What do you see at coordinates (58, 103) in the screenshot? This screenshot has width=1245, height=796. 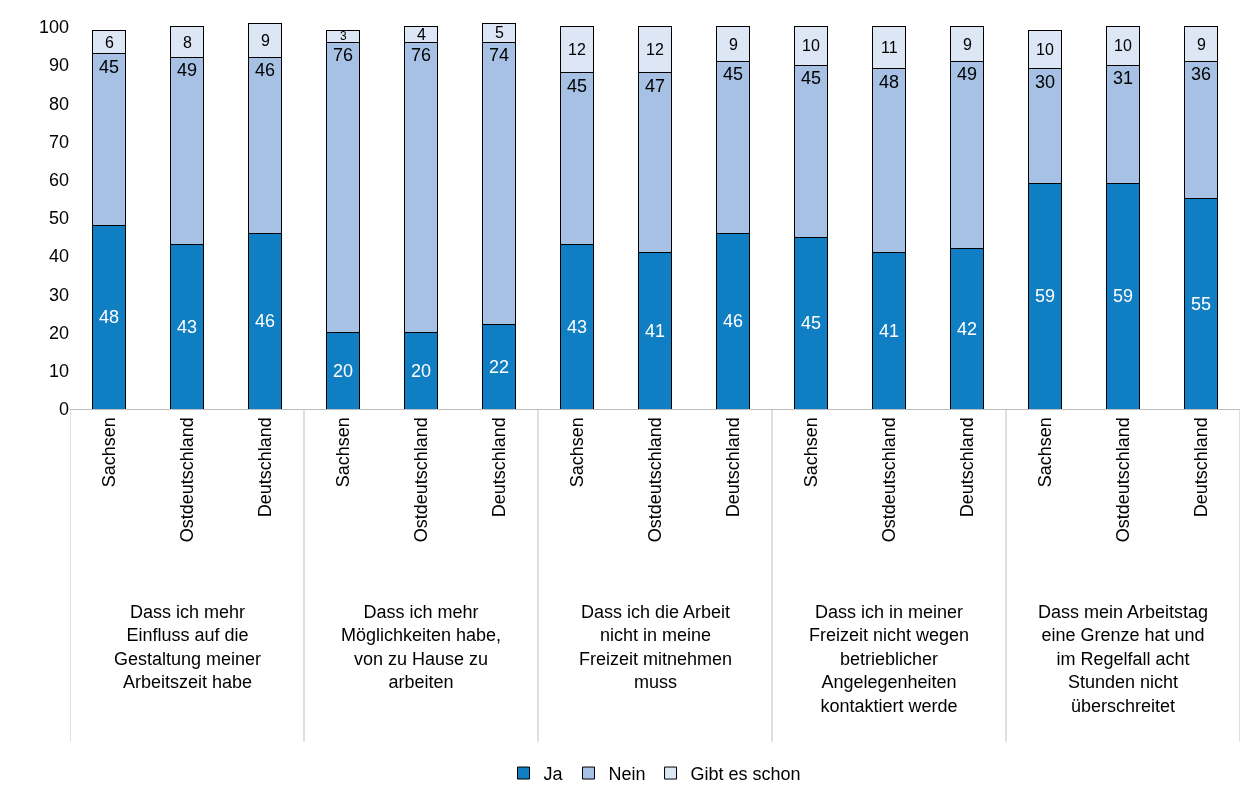 I see `y-tick-label: 80` at bounding box center [58, 103].